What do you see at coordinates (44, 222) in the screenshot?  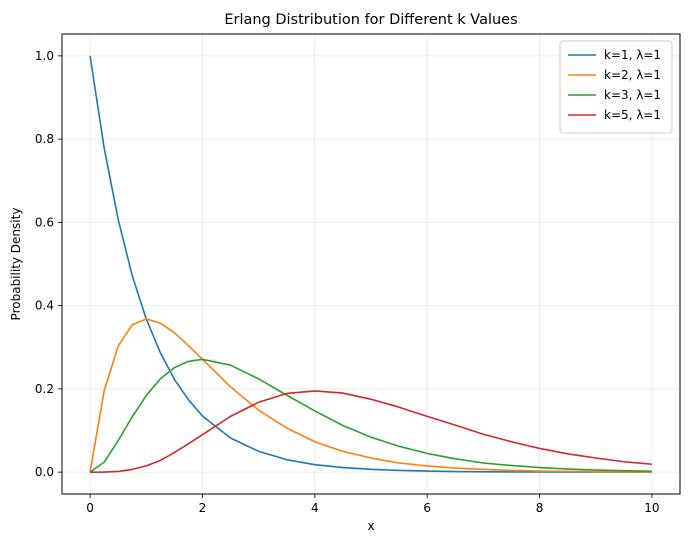 I see `y-tick-label: 0.6` at bounding box center [44, 222].